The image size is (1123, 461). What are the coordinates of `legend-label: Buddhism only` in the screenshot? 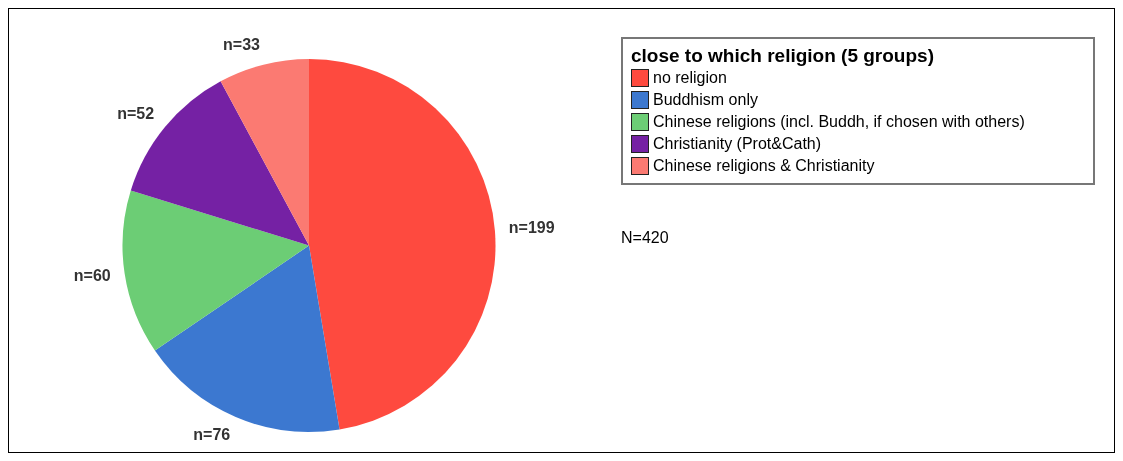 It's located at (705, 100).